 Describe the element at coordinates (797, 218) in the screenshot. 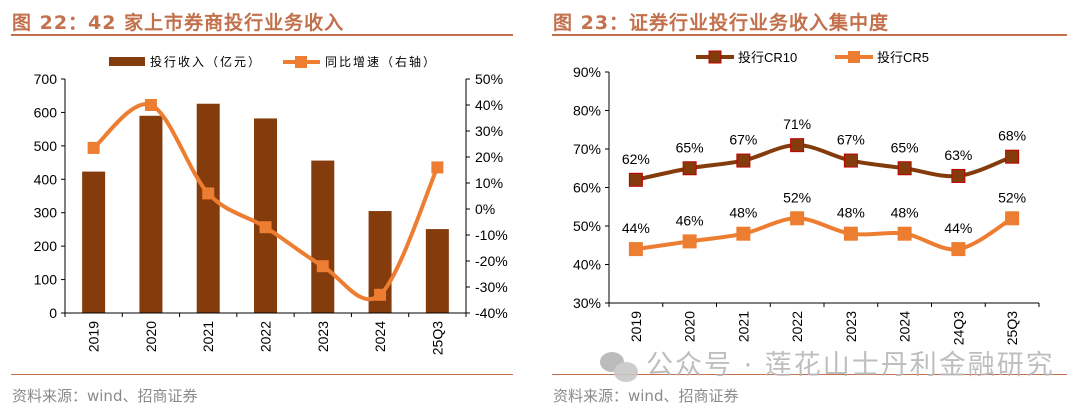

I see `cr5-marker-2022` at that location.